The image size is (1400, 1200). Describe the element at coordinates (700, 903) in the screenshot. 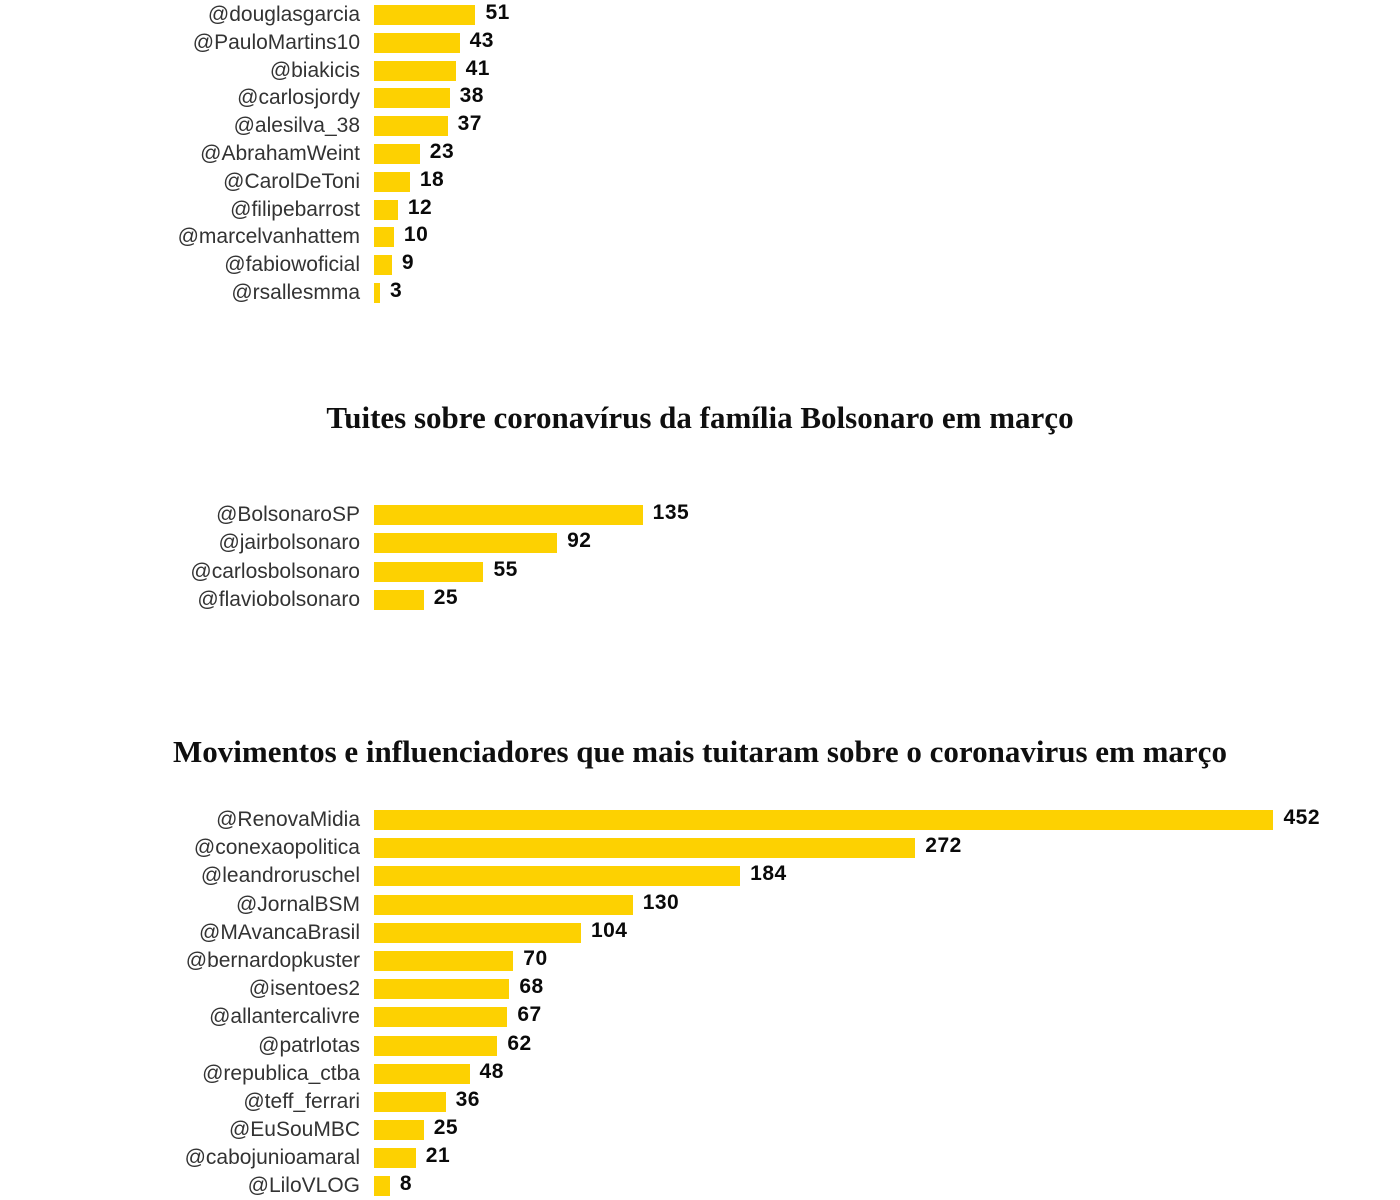

I see `bar-row: @JornalBSM 130` at that location.